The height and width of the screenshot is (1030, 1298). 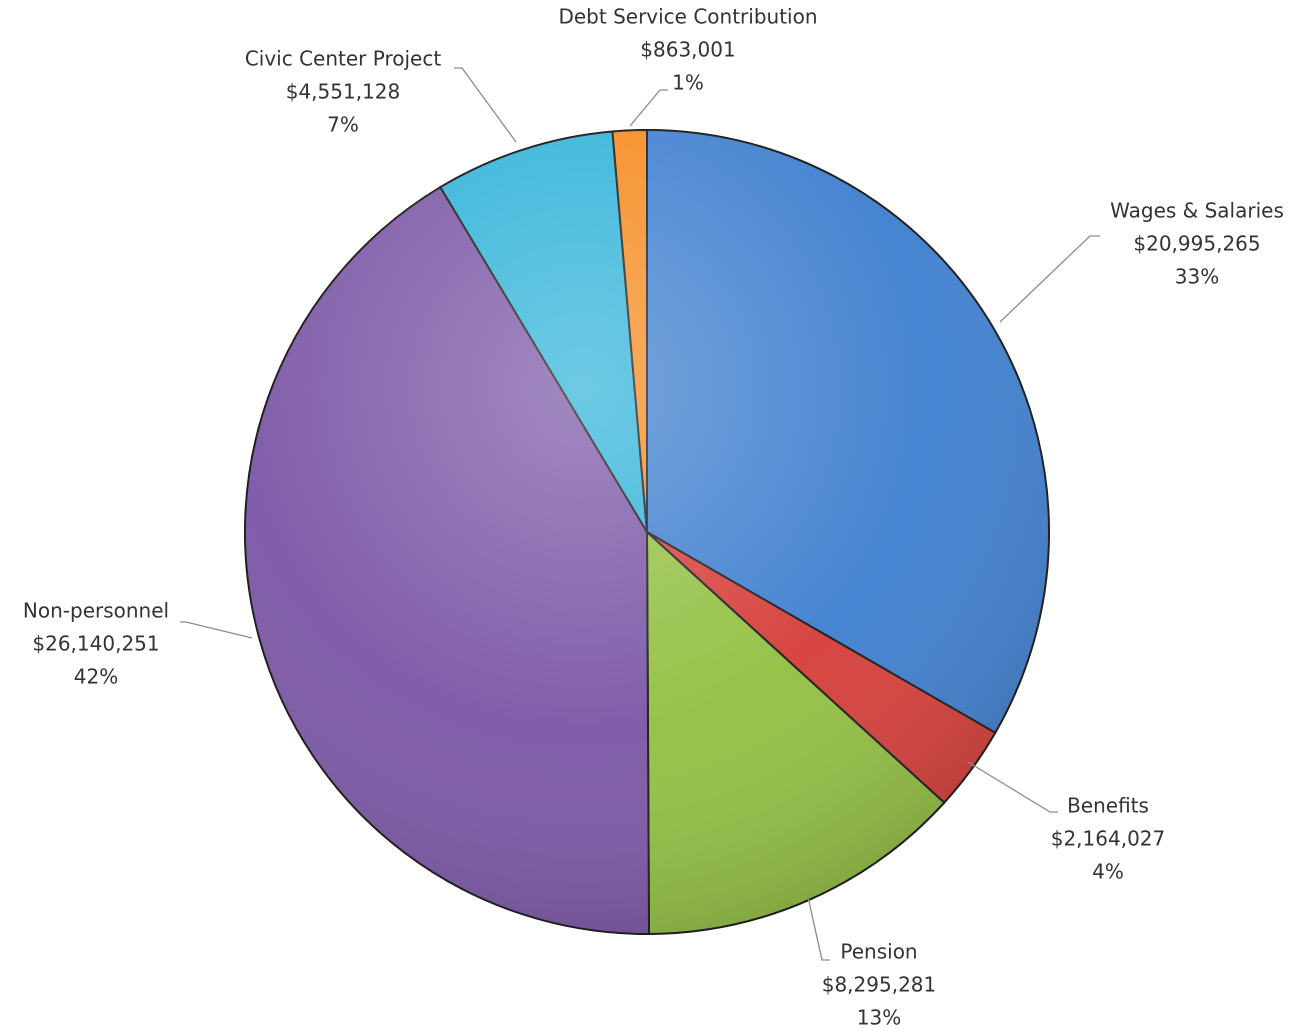 I want to click on data-label-benefits-name: Benefits, so click(x=1108, y=806).